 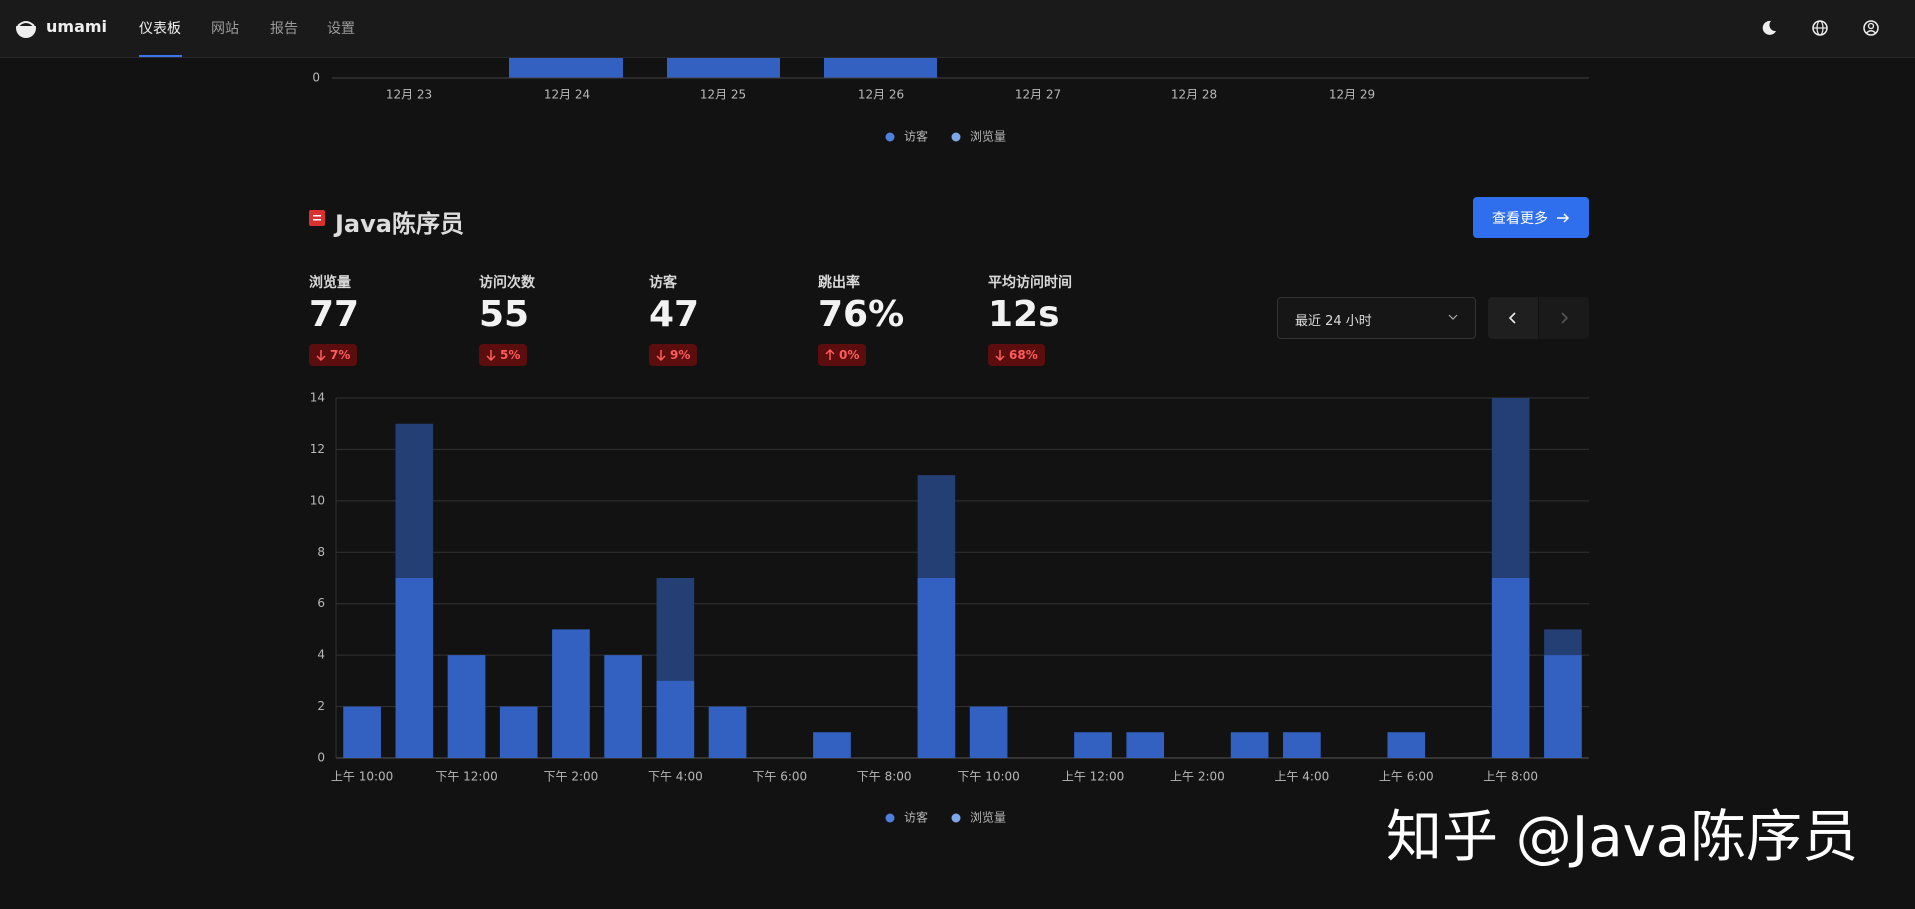 I want to click on x-tick-label: 下午 12:00, so click(x=466, y=777).